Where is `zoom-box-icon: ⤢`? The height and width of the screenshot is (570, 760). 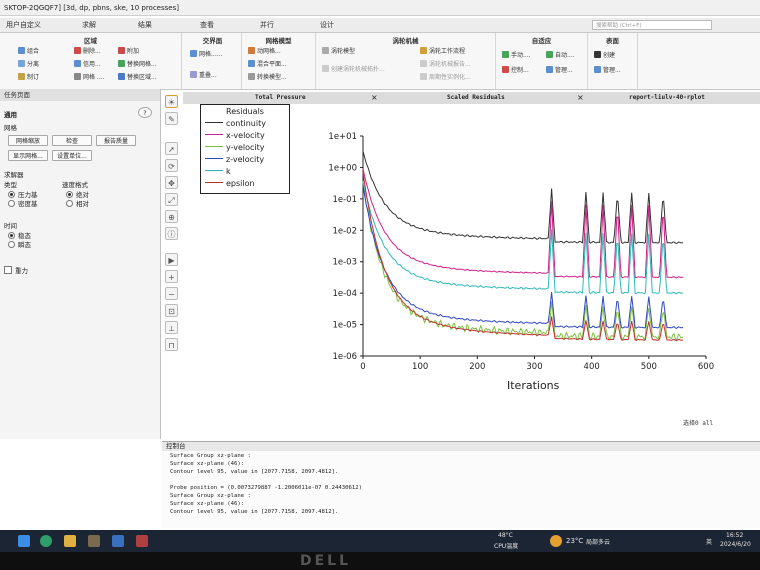 zoom-box-icon: ⤢ is located at coordinates (171, 199).